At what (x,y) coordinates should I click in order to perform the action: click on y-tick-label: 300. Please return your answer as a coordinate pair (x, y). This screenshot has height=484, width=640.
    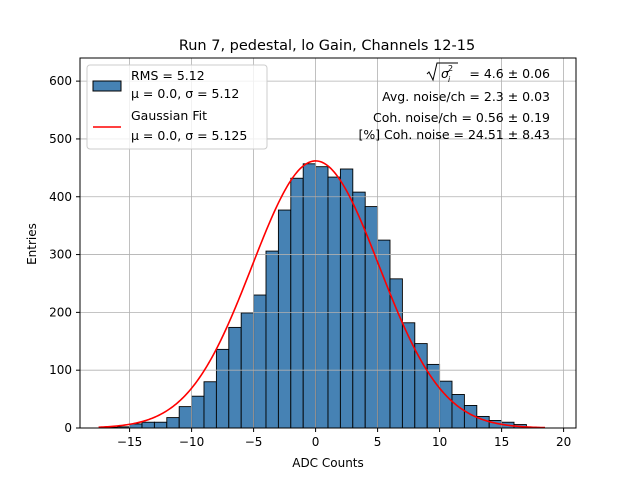
    Looking at the image, I should click on (60, 255).